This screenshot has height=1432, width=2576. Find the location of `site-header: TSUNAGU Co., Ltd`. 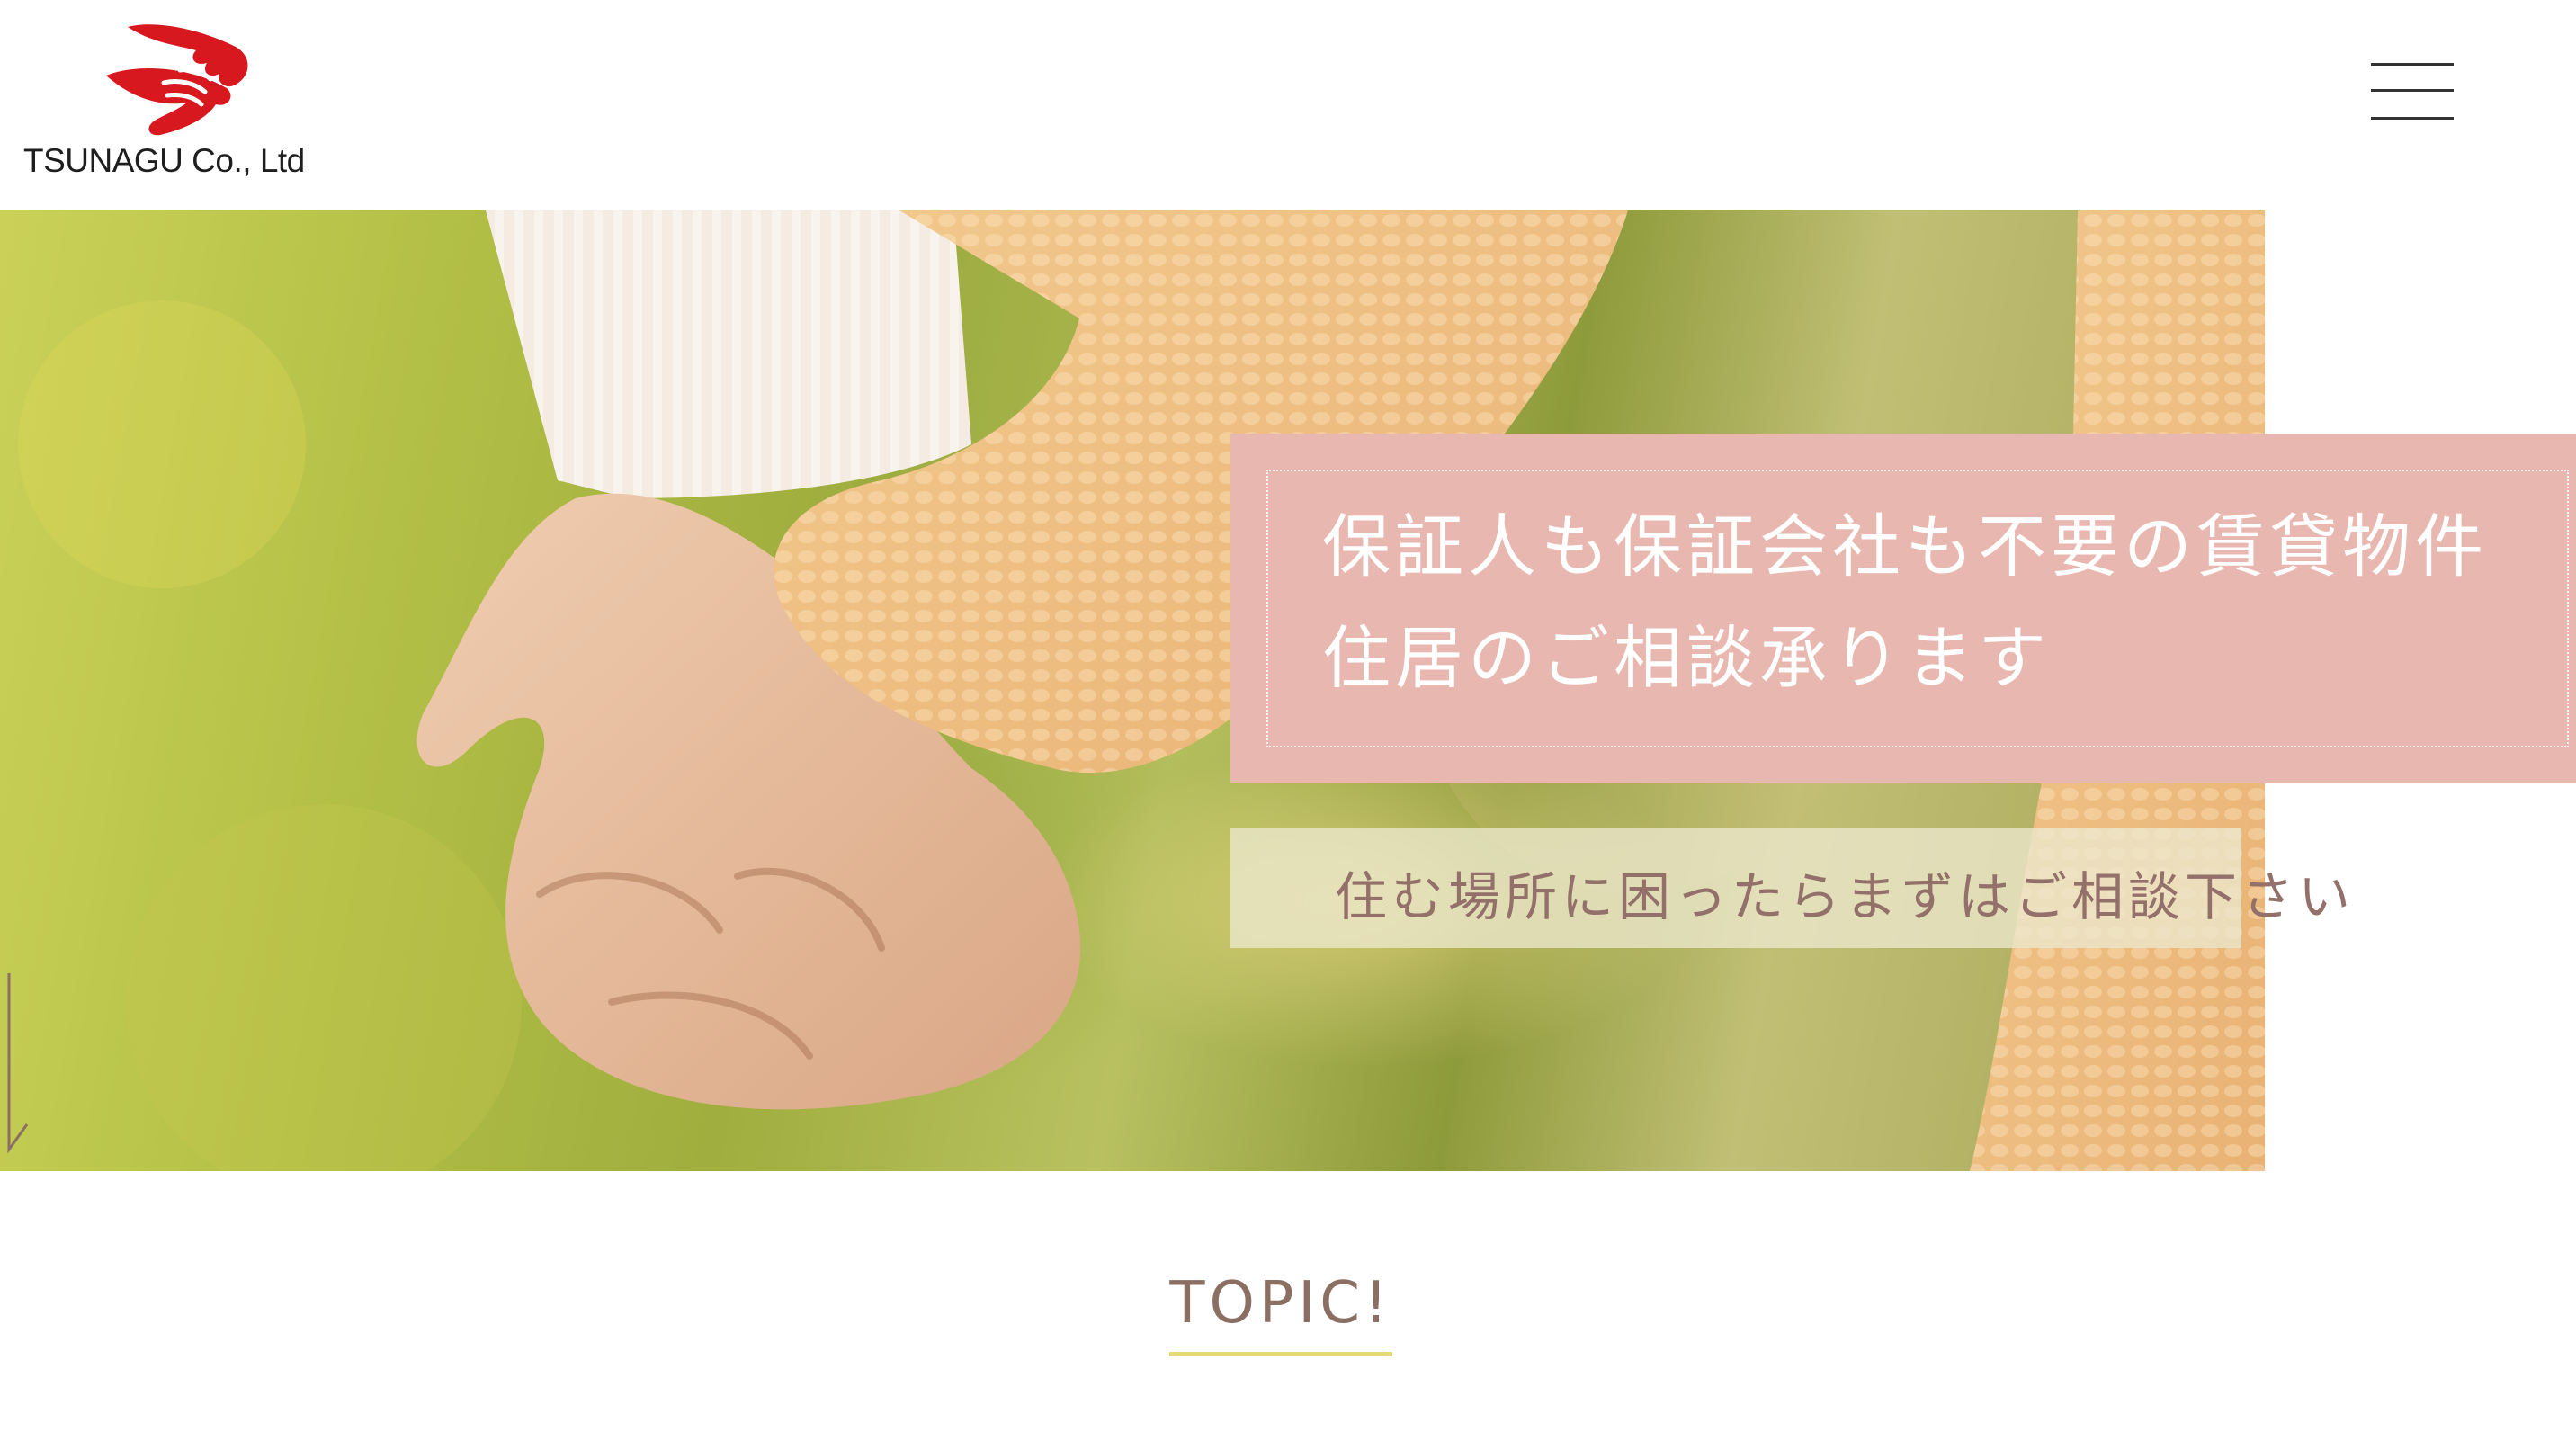

site-header: TSUNAGU Co., Ltd is located at coordinates (1288, 105).